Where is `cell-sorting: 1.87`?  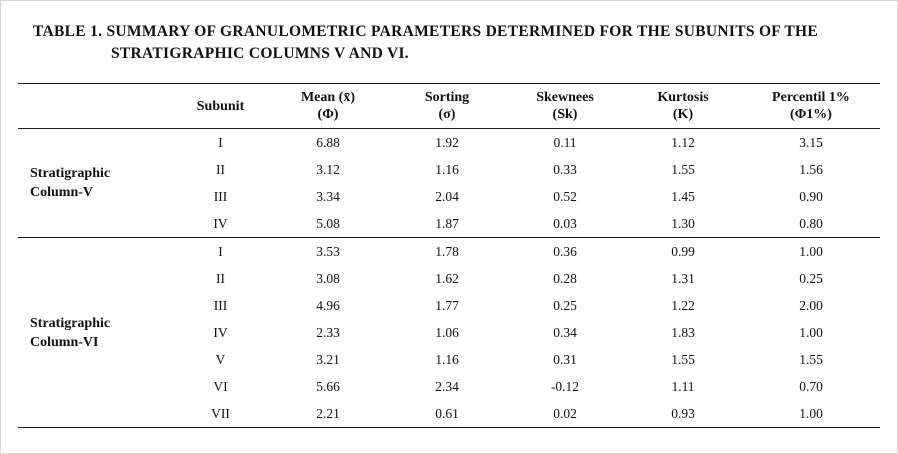 cell-sorting: 1.87 is located at coordinates (447, 223).